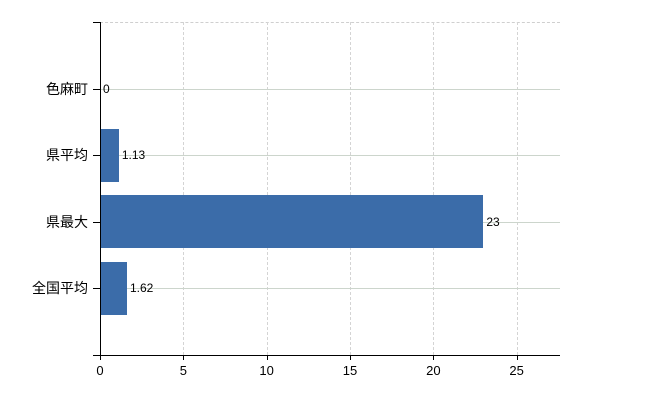 The width and height of the screenshot is (650, 400). What do you see at coordinates (67, 155) in the screenshot?
I see `category-label-県平均: 県平均` at bounding box center [67, 155].